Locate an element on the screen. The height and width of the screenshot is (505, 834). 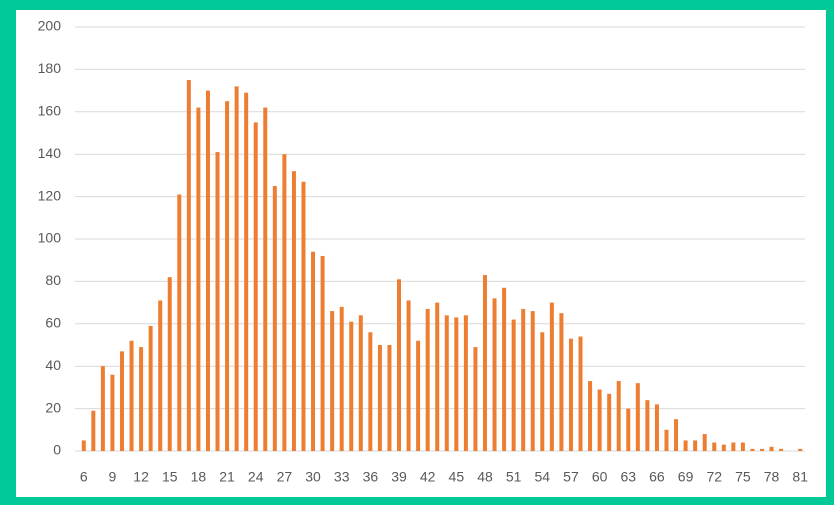
x-tick-label: 24 is located at coordinates (256, 477).